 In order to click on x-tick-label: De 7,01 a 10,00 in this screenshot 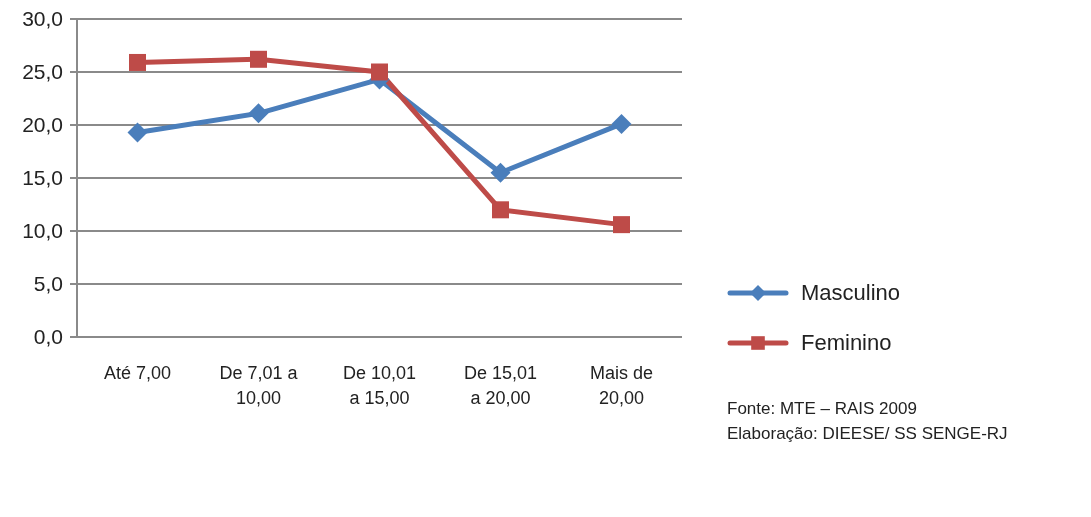, I will do `click(259, 385)`.